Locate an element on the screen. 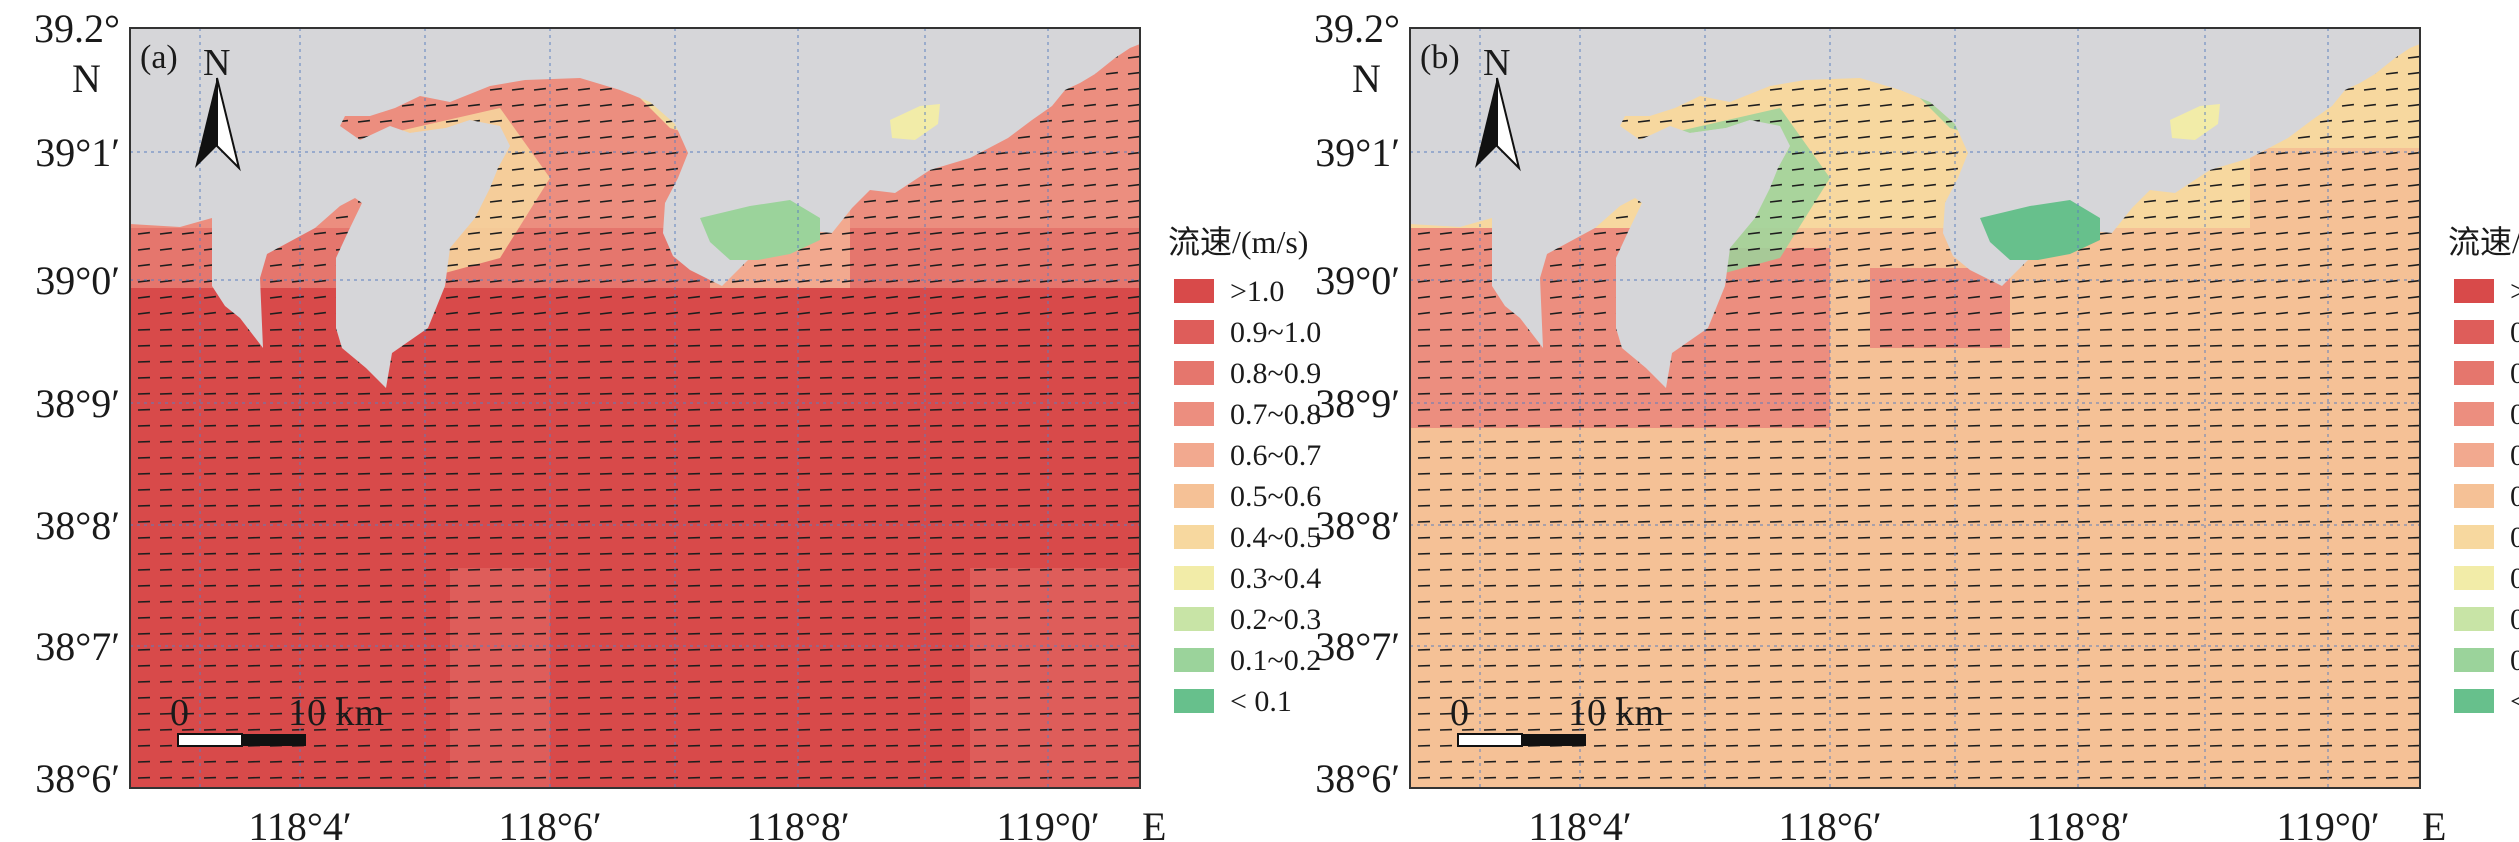  legend-item-label: > 1.0 is located at coordinates (2514, 291).